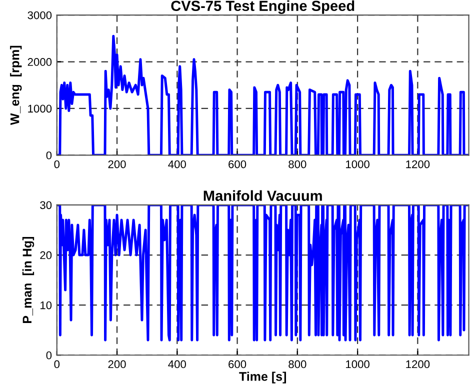  I want to click on y-tick-label: 10, so click(46, 305).